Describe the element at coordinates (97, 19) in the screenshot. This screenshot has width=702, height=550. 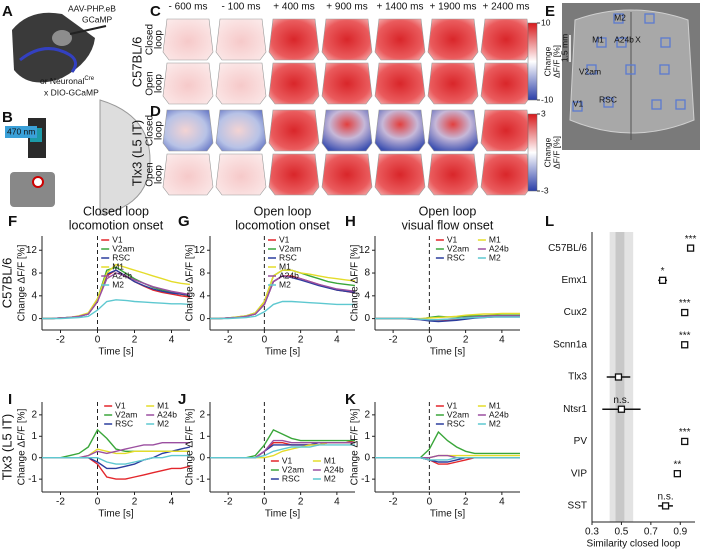
I see `virus-line2: GCaMP` at that location.